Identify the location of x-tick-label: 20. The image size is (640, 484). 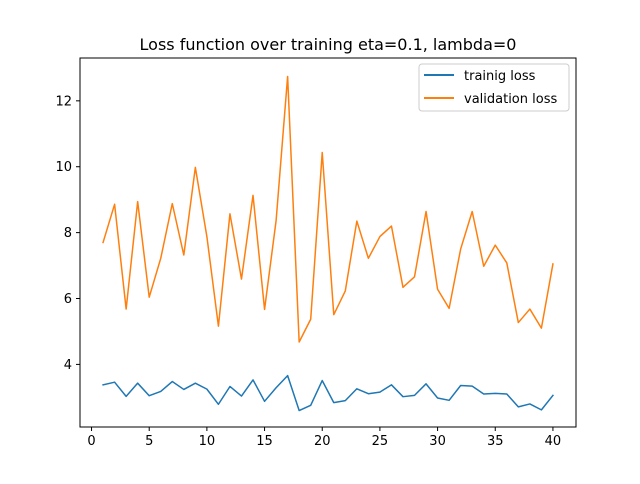
(322, 441).